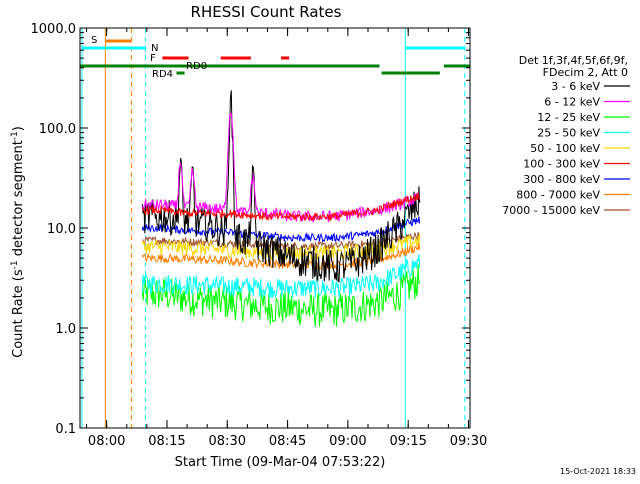 Image resolution: width=640 pixels, height=484 pixels. Describe the element at coordinates (266, 12) in the screenshot. I see `chart-title: RHESSI Count Rates` at that location.